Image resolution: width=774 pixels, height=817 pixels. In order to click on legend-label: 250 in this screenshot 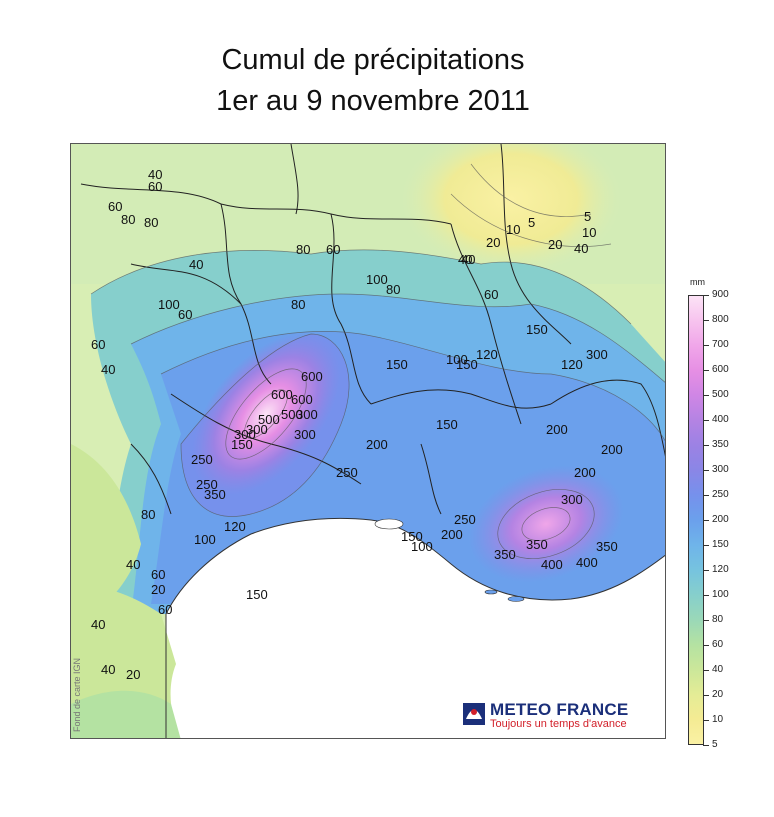, I will do `click(720, 494)`.